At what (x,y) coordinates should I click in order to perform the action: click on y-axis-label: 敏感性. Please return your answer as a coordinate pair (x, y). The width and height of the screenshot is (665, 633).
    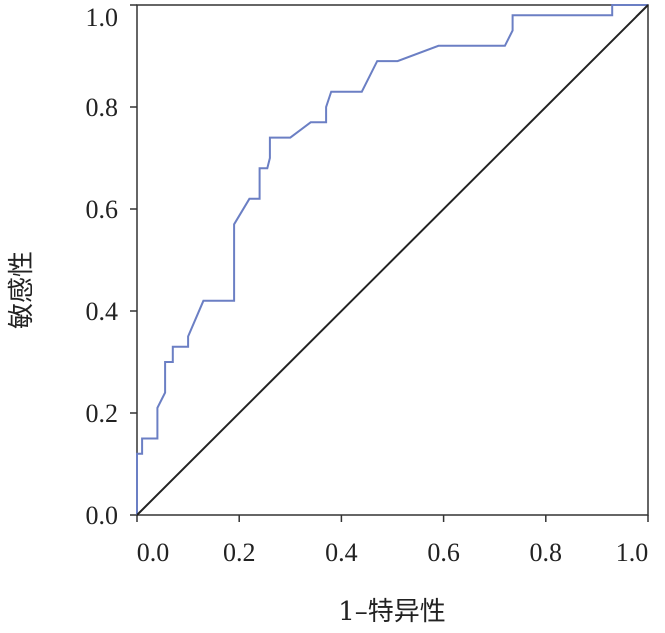
    Looking at the image, I should click on (22, 290).